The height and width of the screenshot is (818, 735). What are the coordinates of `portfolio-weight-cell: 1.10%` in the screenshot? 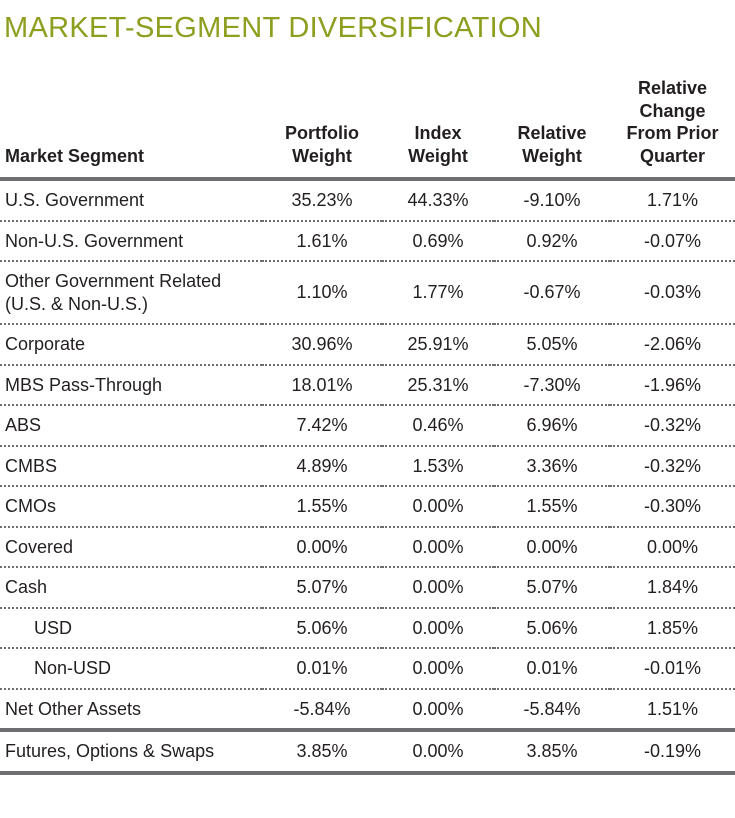 It's located at (322, 293).